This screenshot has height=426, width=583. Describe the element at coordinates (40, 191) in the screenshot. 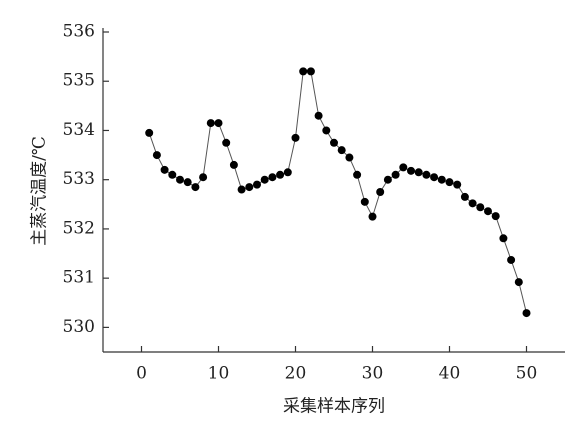

I see `y-axis-label: 主蒸汽温度/℃` at that location.